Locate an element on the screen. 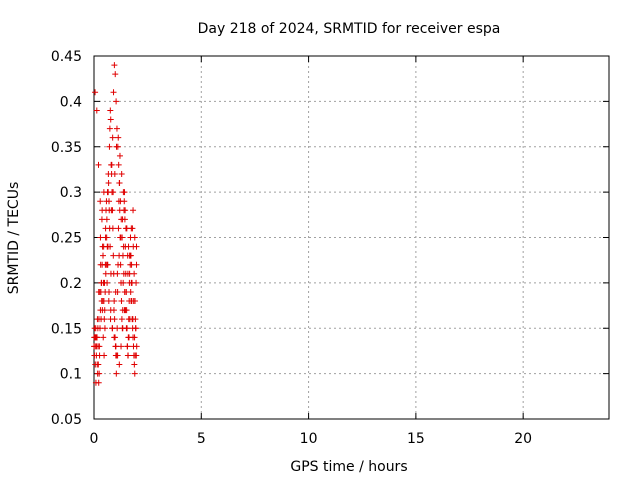  x-axis-label: GPS time / hours is located at coordinates (348, 467).